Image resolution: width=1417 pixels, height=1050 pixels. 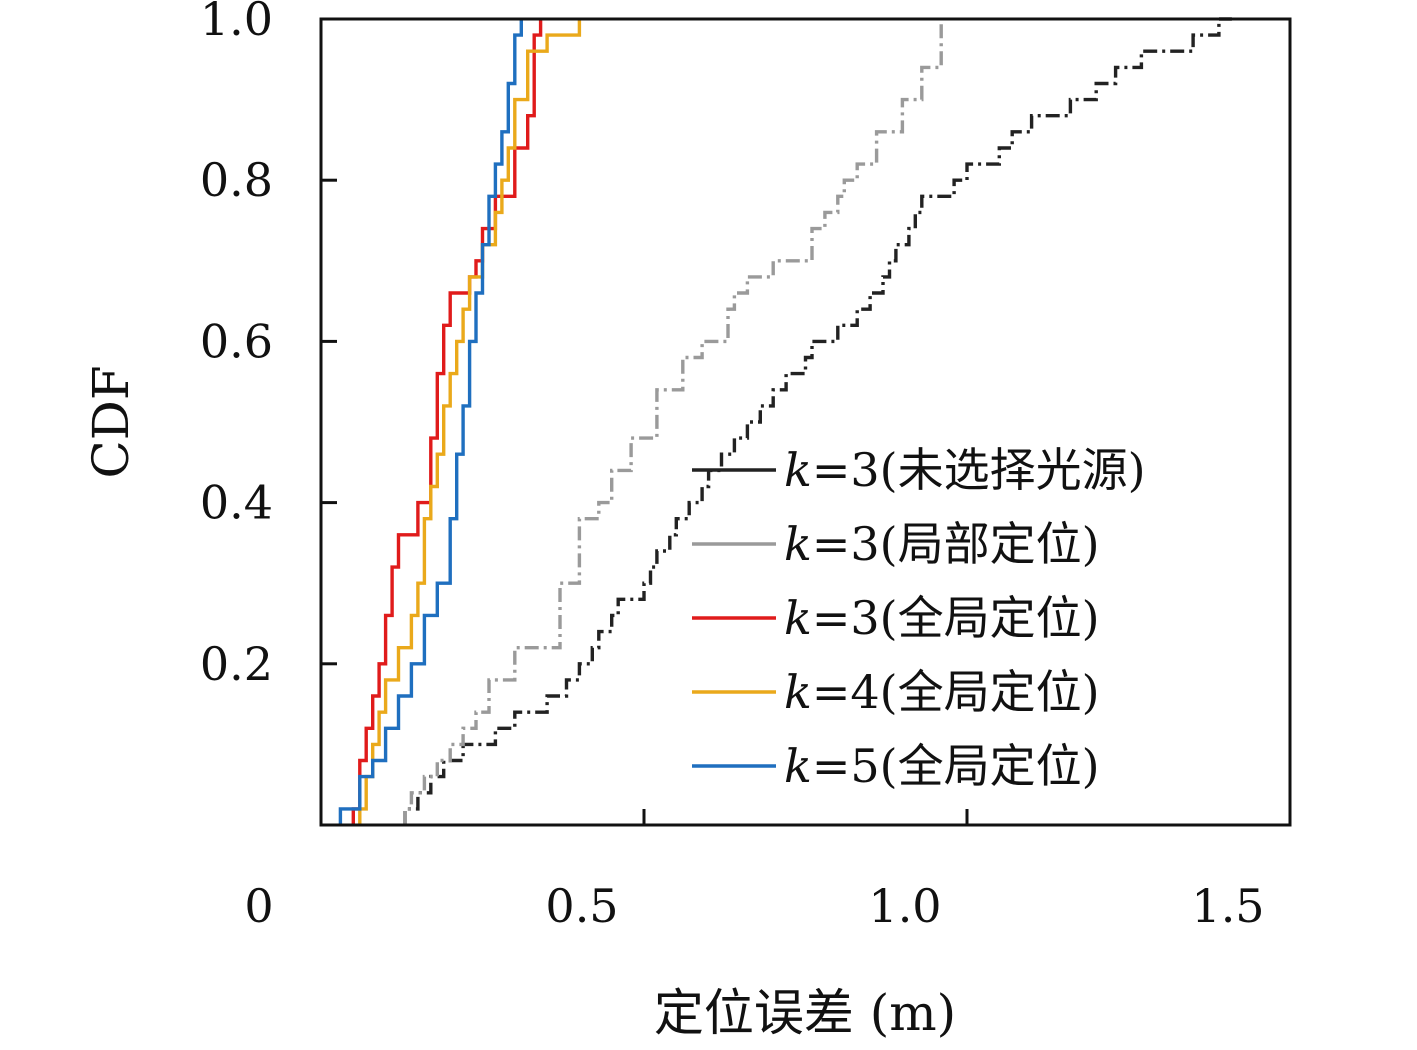 I want to click on y-tick-label: 0.4, so click(x=236, y=503).